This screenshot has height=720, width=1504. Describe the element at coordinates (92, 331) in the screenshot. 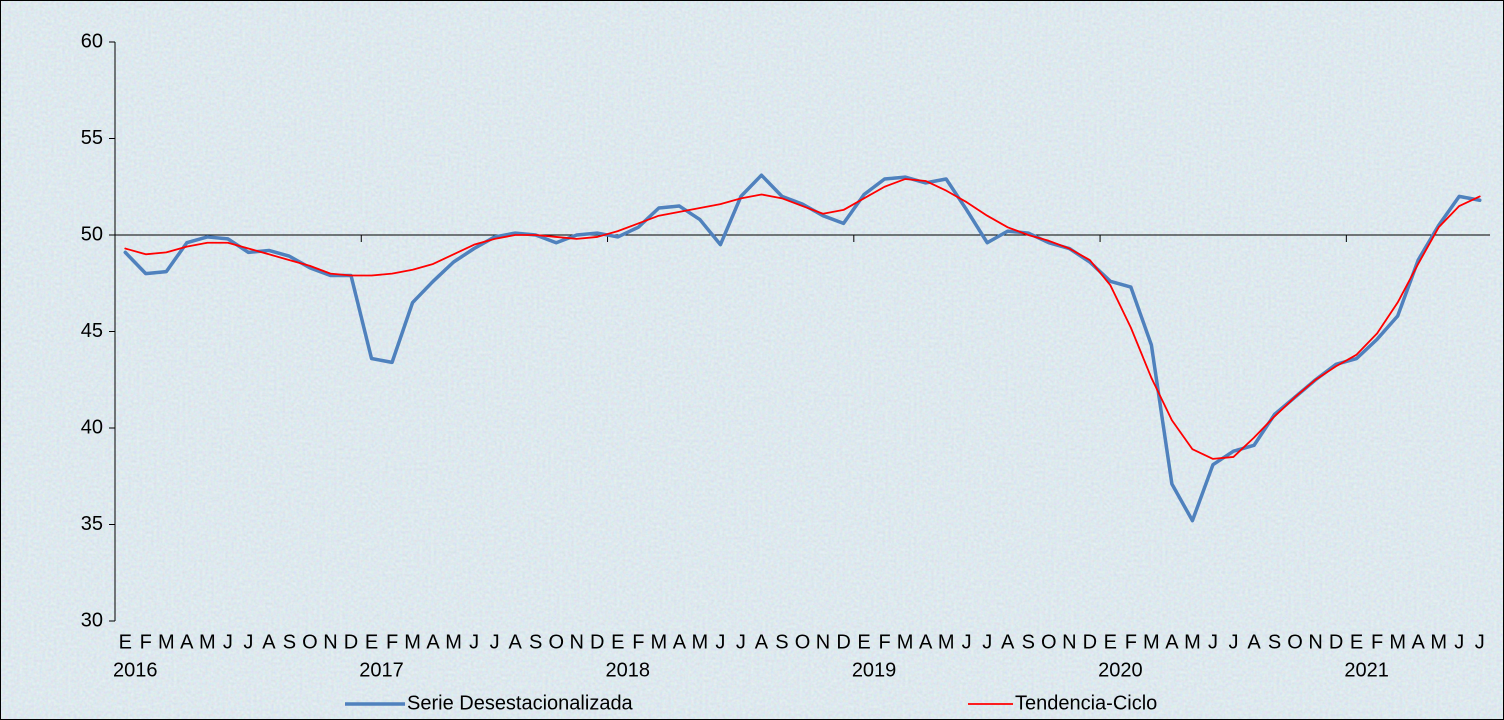

I see `y-tick-label: 45` at that location.